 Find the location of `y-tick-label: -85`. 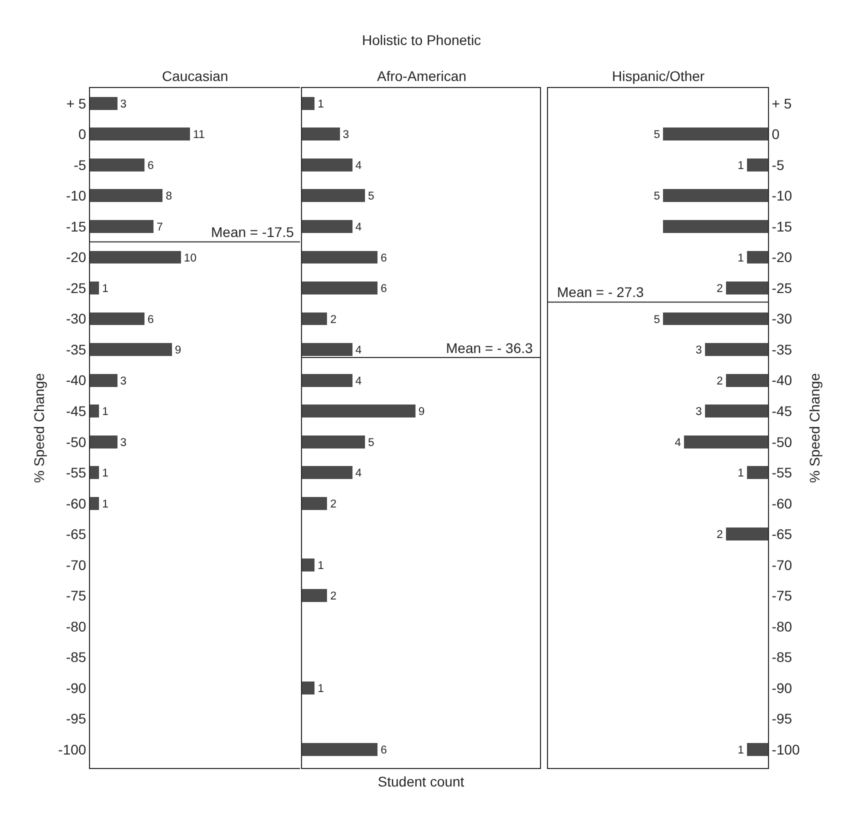

y-tick-label: -85 is located at coordinates (76, 657).